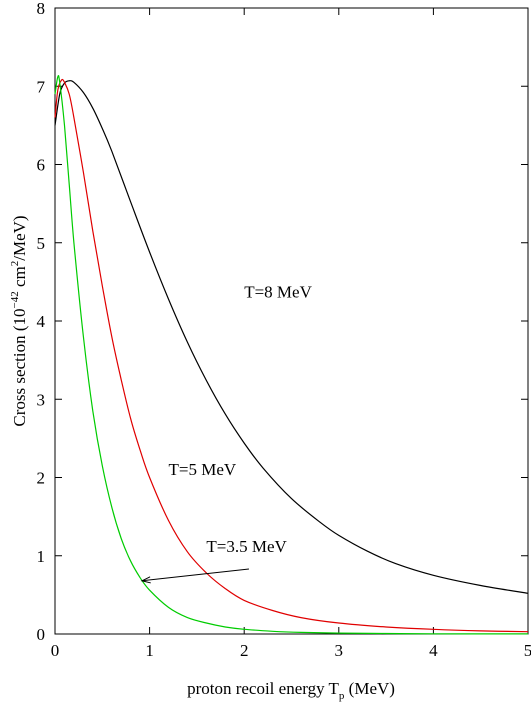  Describe the element at coordinates (195, 575) in the screenshot. I see `annotation-arrow` at that location.